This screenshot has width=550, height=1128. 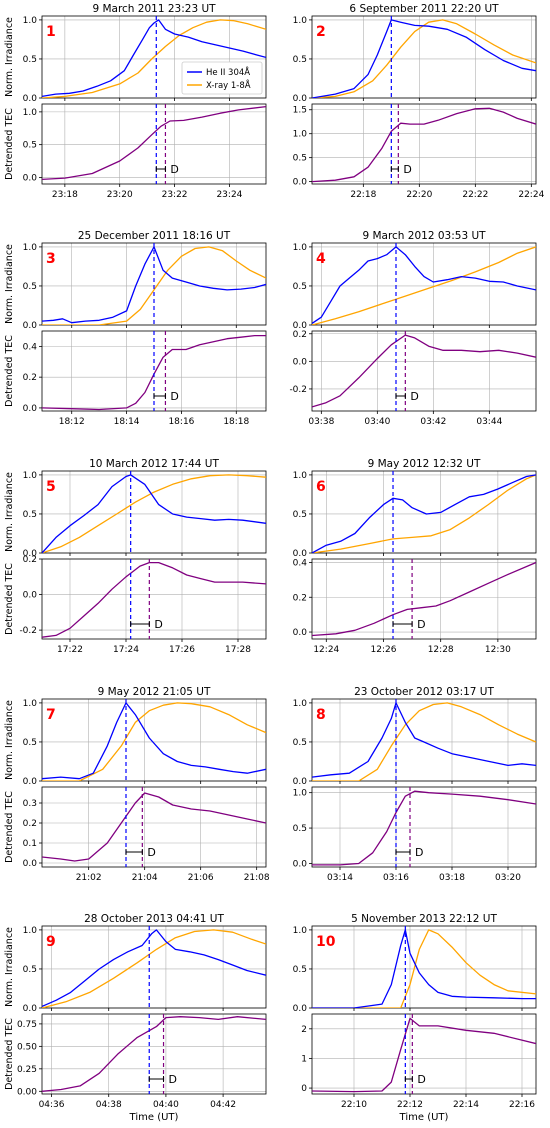 I want to click on panel-title: 9 May 2012 12:32 UT, so click(x=424, y=464).